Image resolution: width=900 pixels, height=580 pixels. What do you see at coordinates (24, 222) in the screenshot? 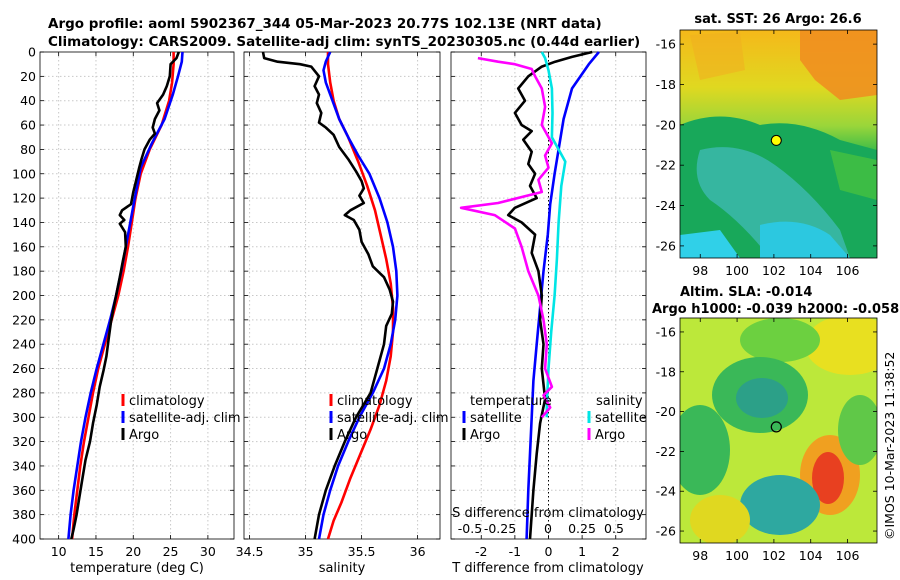
I see `depth-tick-label: 140` at bounding box center [24, 222].